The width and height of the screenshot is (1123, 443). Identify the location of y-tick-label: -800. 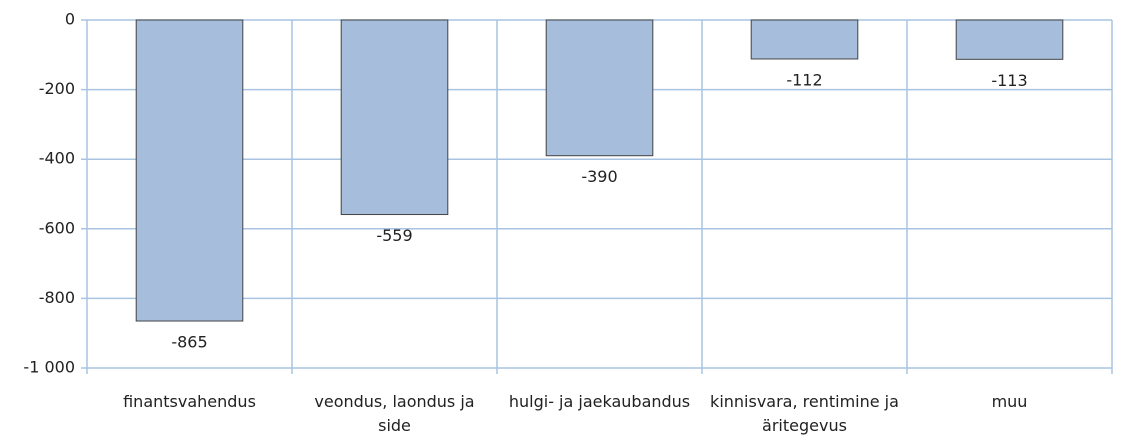
(57, 297).